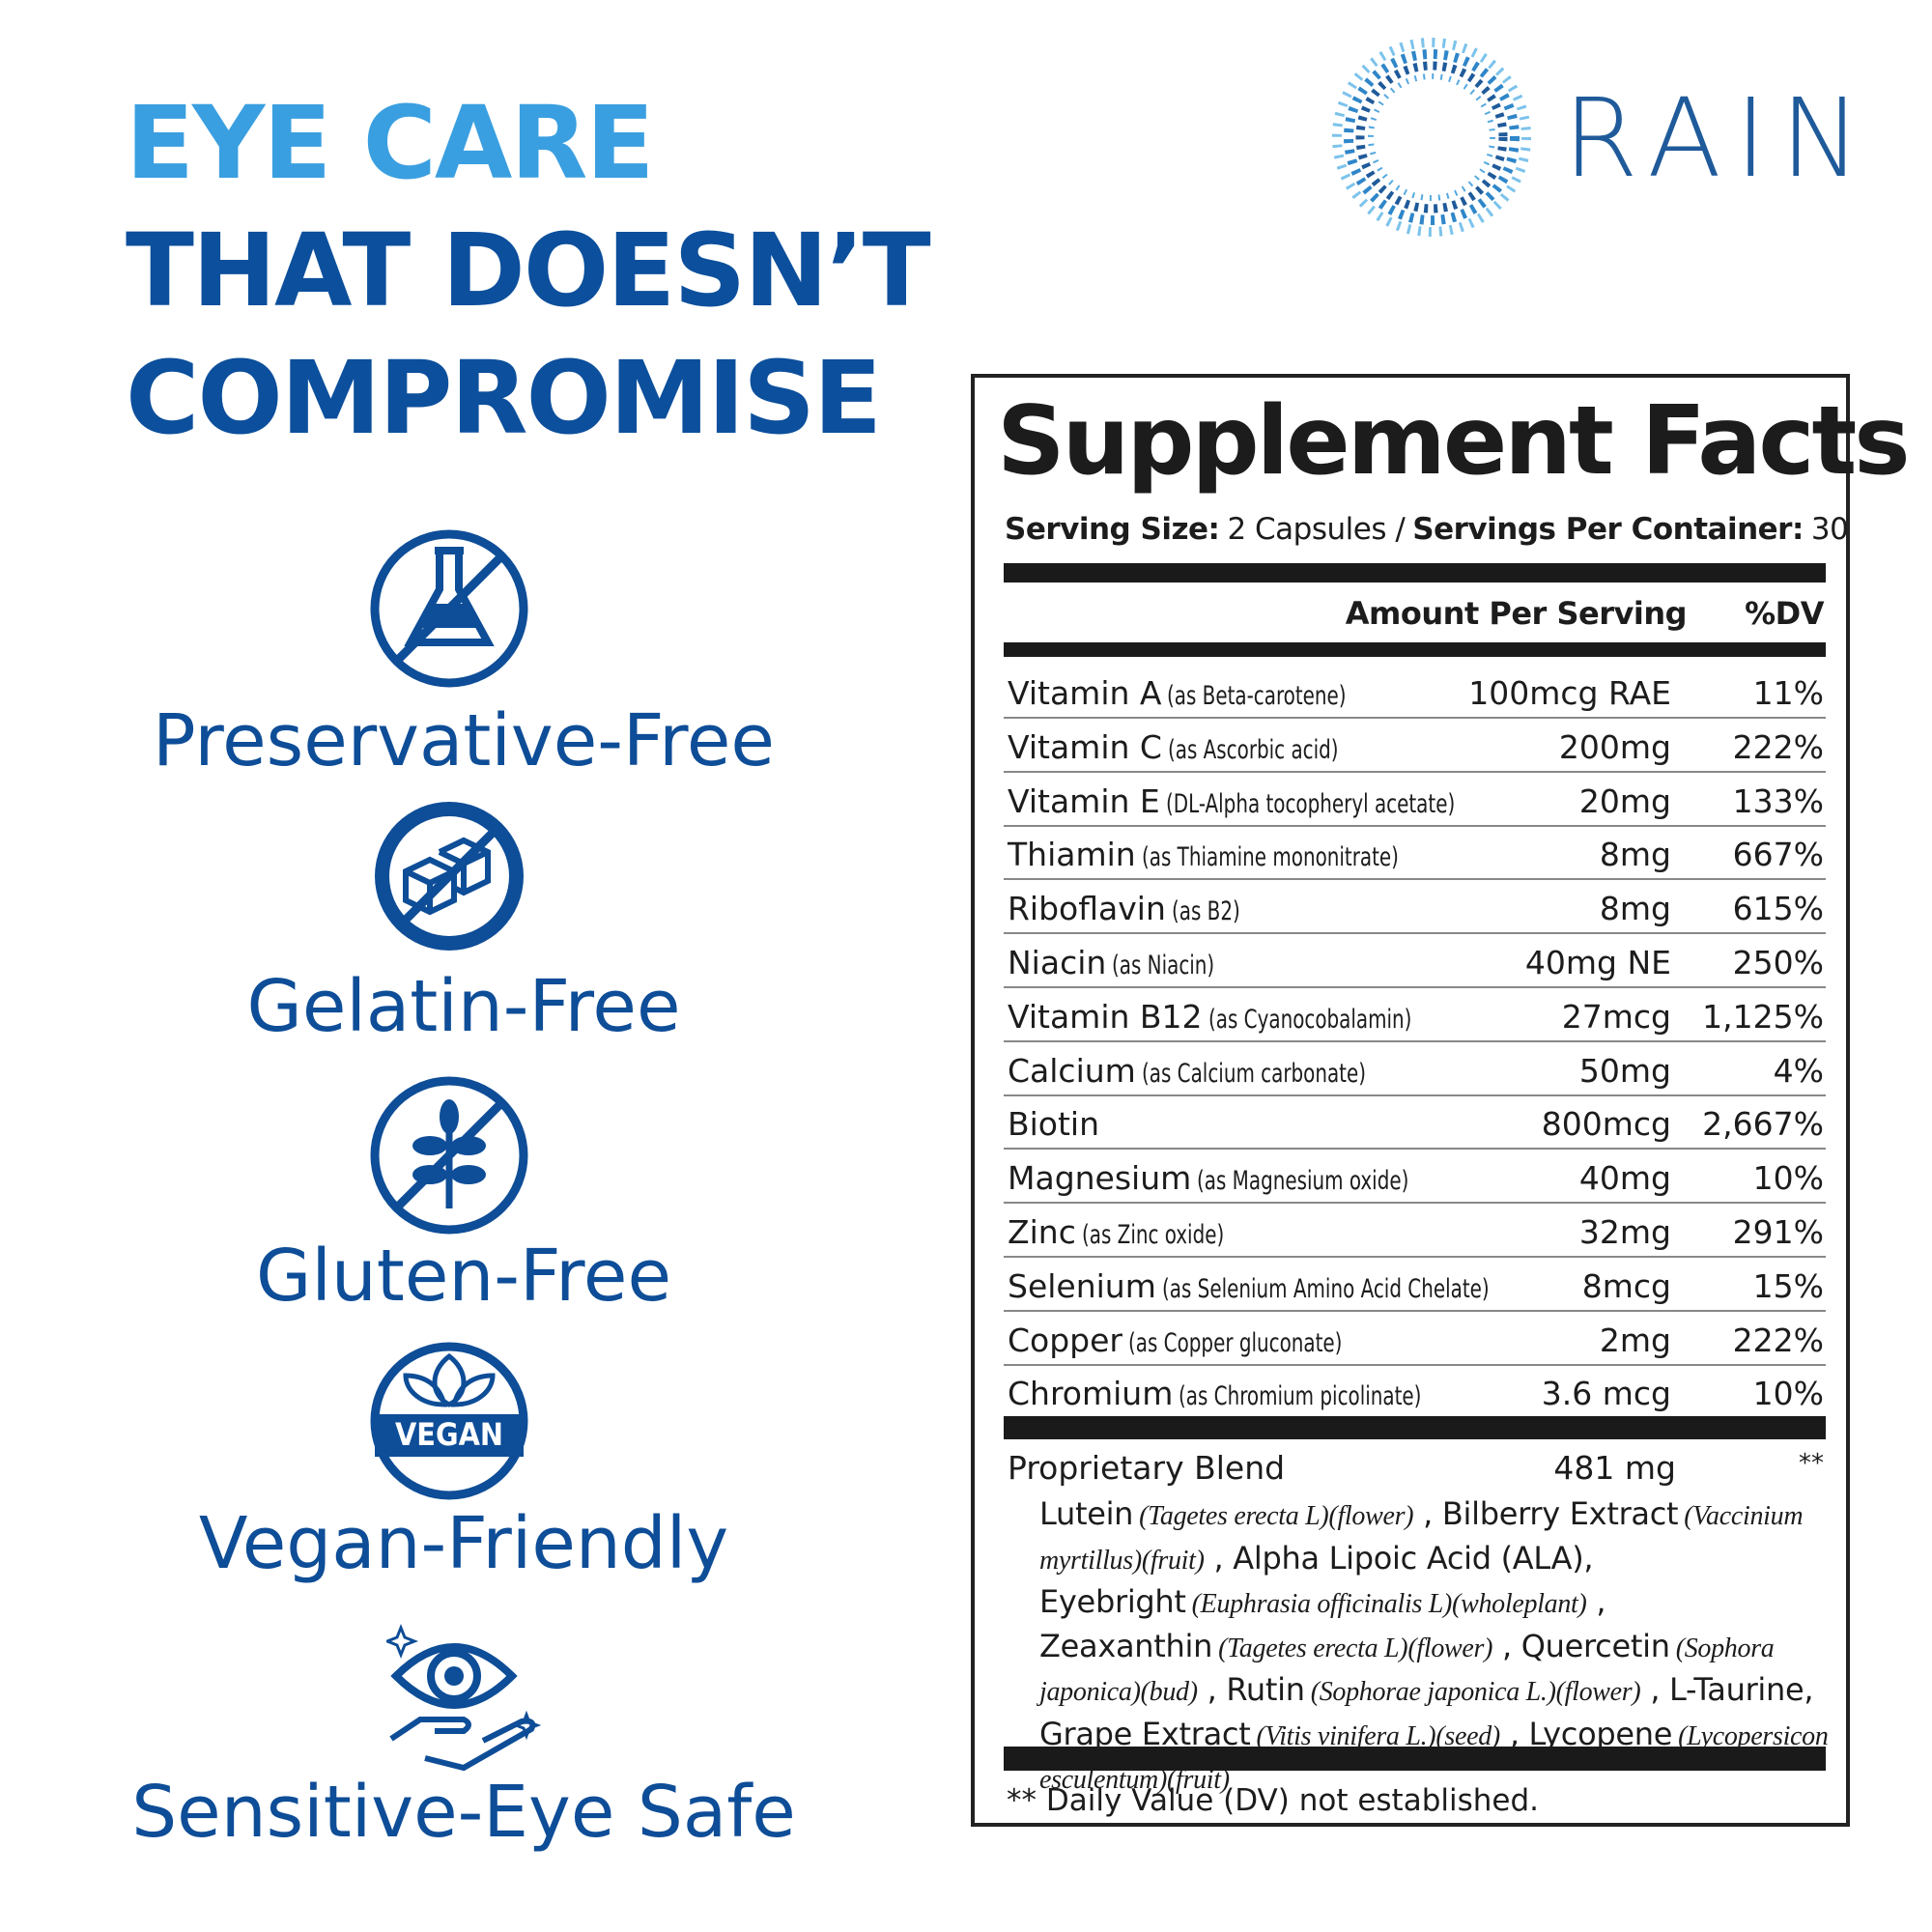 This screenshot has height=1932, width=1932. Describe the element at coordinates (1091, 1394) in the screenshot. I see `nutrient-name: Chromium` at that location.